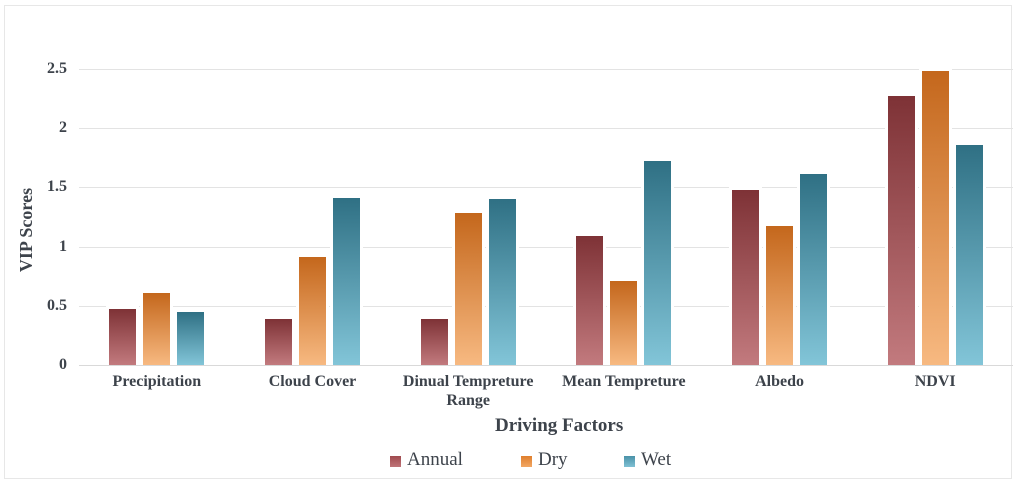  Describe the element at coordinates (935, 381) in the screenshot. I see `category-label-text: NDVI` at that location.